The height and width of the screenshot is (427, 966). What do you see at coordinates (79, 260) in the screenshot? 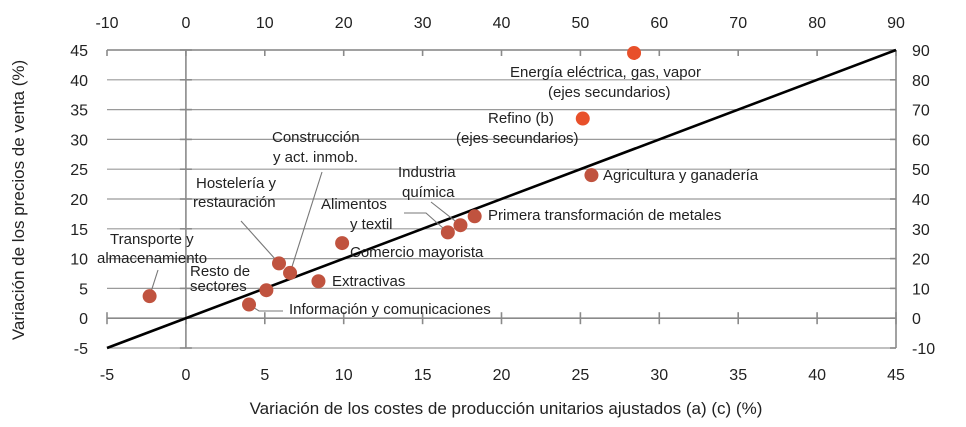
I see `y-tick-label: 10` at bounding box center [79, 260].